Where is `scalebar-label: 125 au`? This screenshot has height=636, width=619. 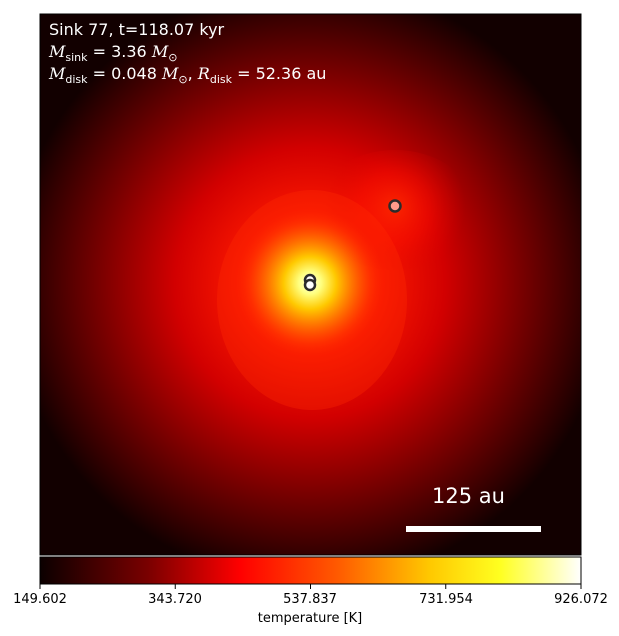 scalebar-label: 125 au is located at coordinates (468, 496).